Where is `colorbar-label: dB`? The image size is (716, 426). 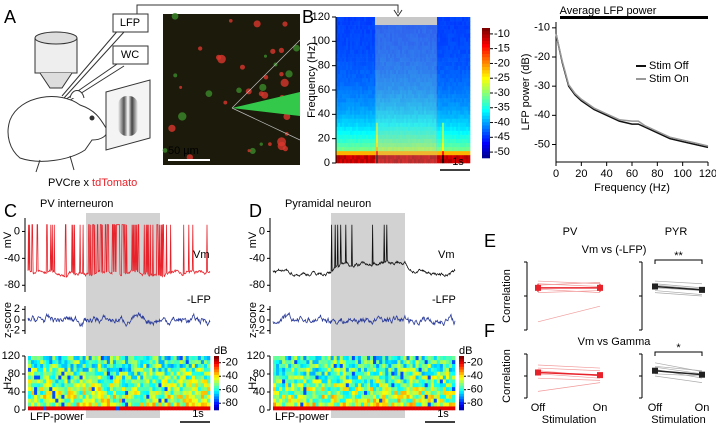
colorbar-label: dB is located at coordinates (220, 351).